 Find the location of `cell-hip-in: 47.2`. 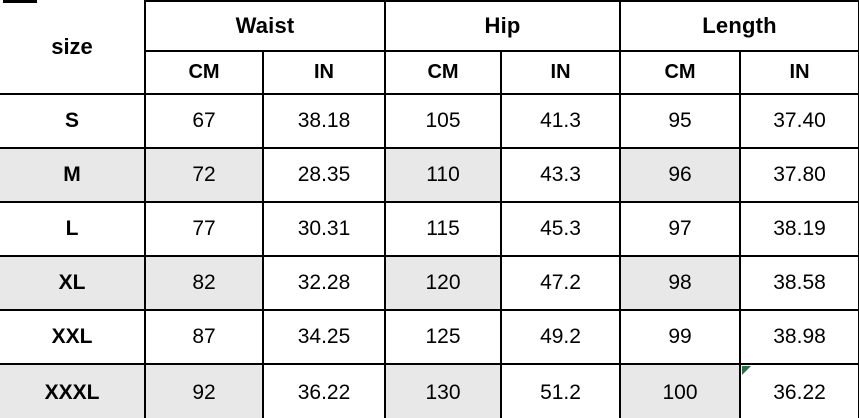

cell-hip-in: 47.2 is located at coordinates (561, 283).